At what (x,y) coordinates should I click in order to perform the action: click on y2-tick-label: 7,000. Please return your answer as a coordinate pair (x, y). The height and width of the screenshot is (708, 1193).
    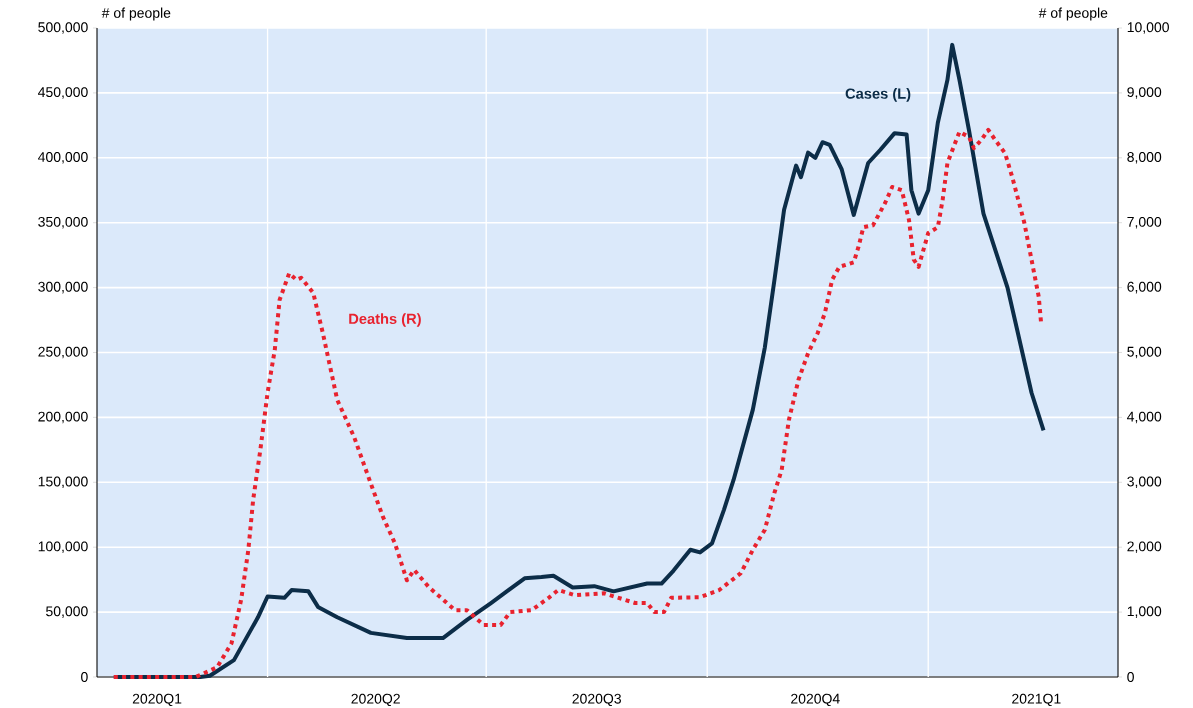
    Looking at the image, I should click on (1144, 222).